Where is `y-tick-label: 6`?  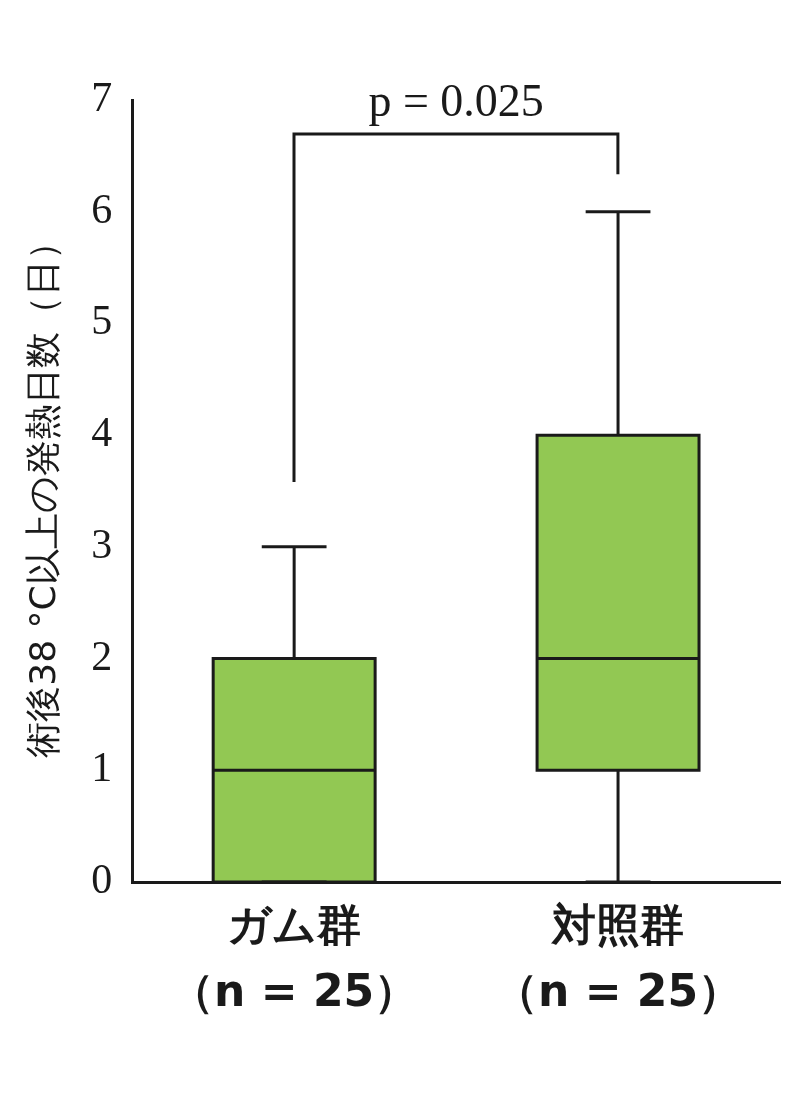
y-tick-label: 6 is located at coordinates (102, 208).